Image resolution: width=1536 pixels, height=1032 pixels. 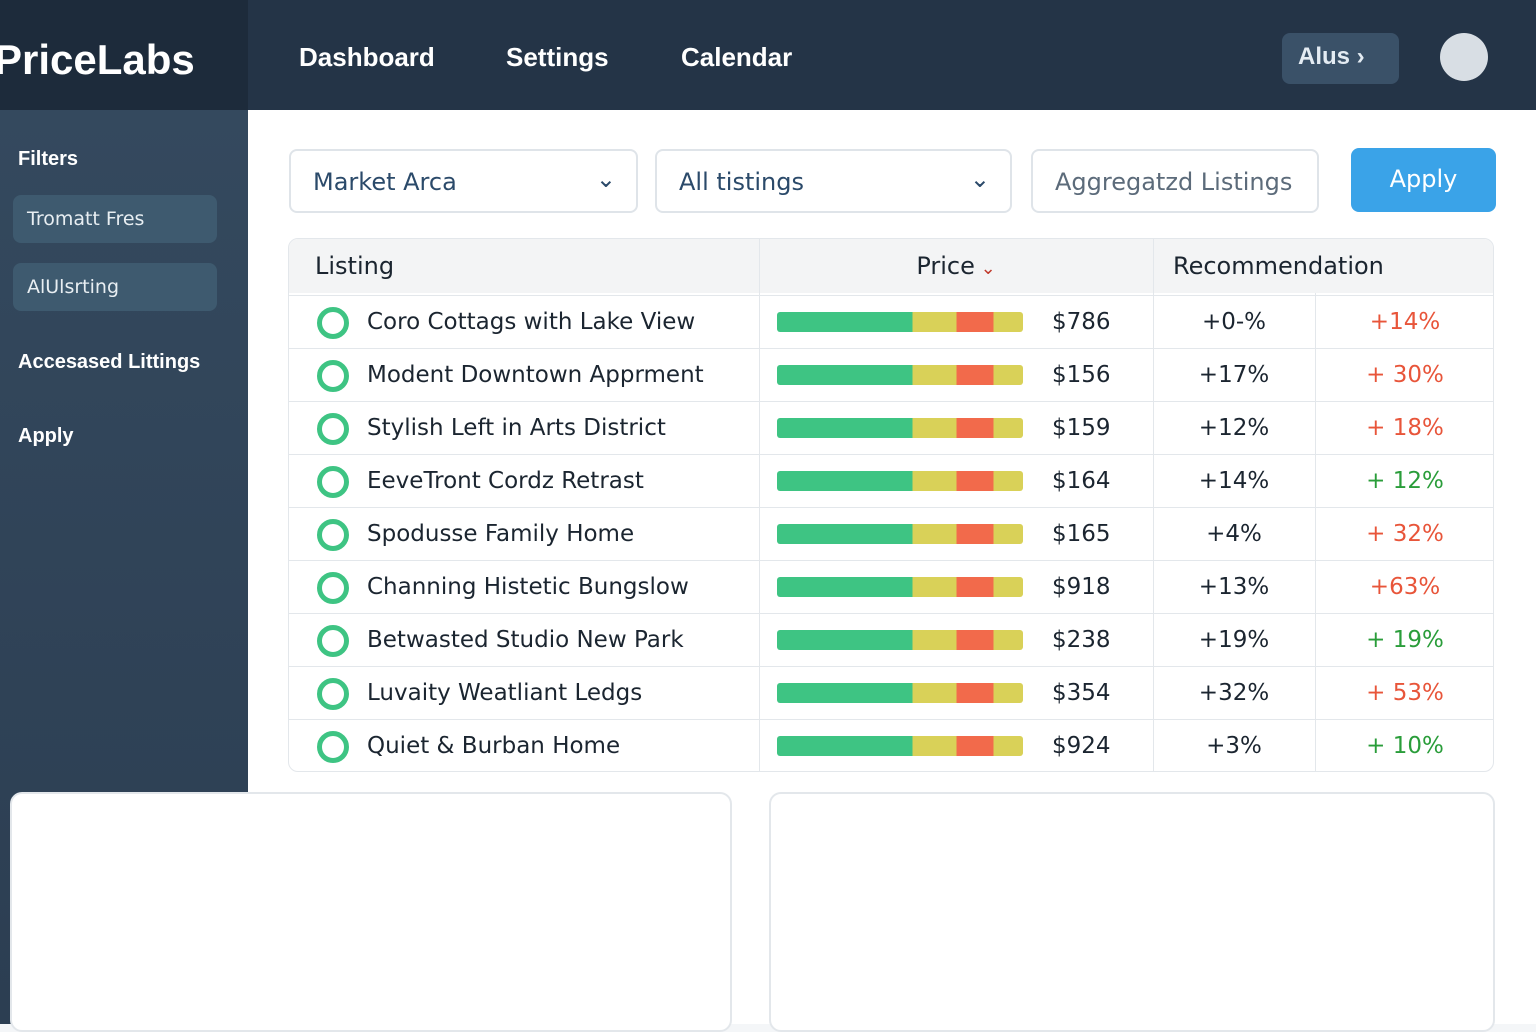 I want to click on listing-name: Quiet & Burban Home, so click(x=494, y=746).